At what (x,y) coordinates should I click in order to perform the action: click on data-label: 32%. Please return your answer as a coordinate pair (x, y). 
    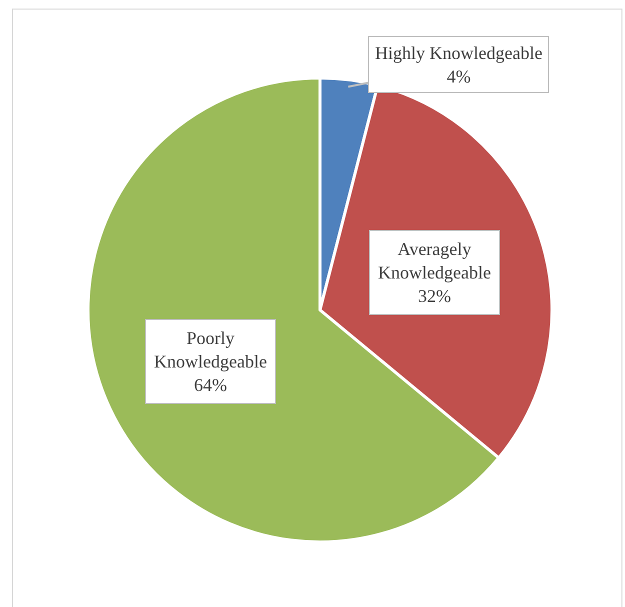
    Looking at the image, I should click on (434, 296).